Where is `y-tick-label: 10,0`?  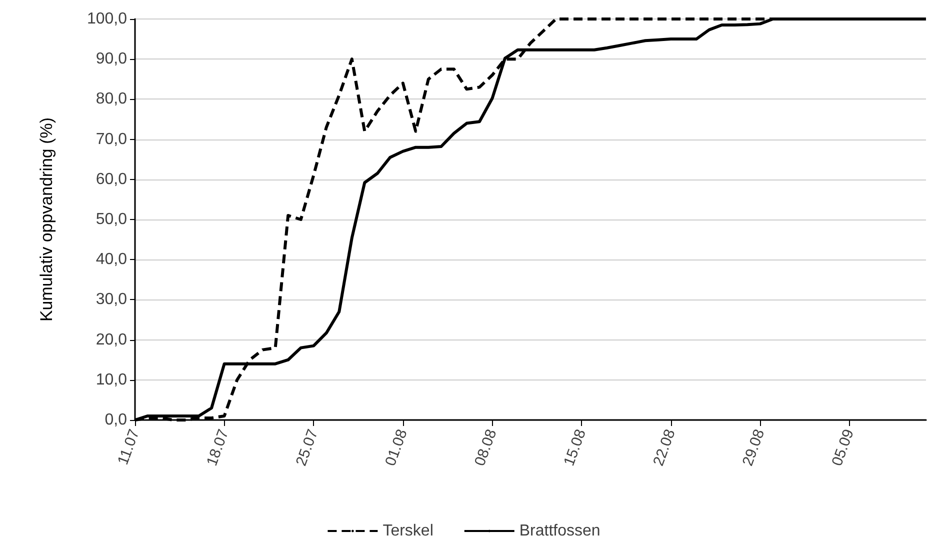
y-tick-label: 10,0 is located at coordinates (112, 379).